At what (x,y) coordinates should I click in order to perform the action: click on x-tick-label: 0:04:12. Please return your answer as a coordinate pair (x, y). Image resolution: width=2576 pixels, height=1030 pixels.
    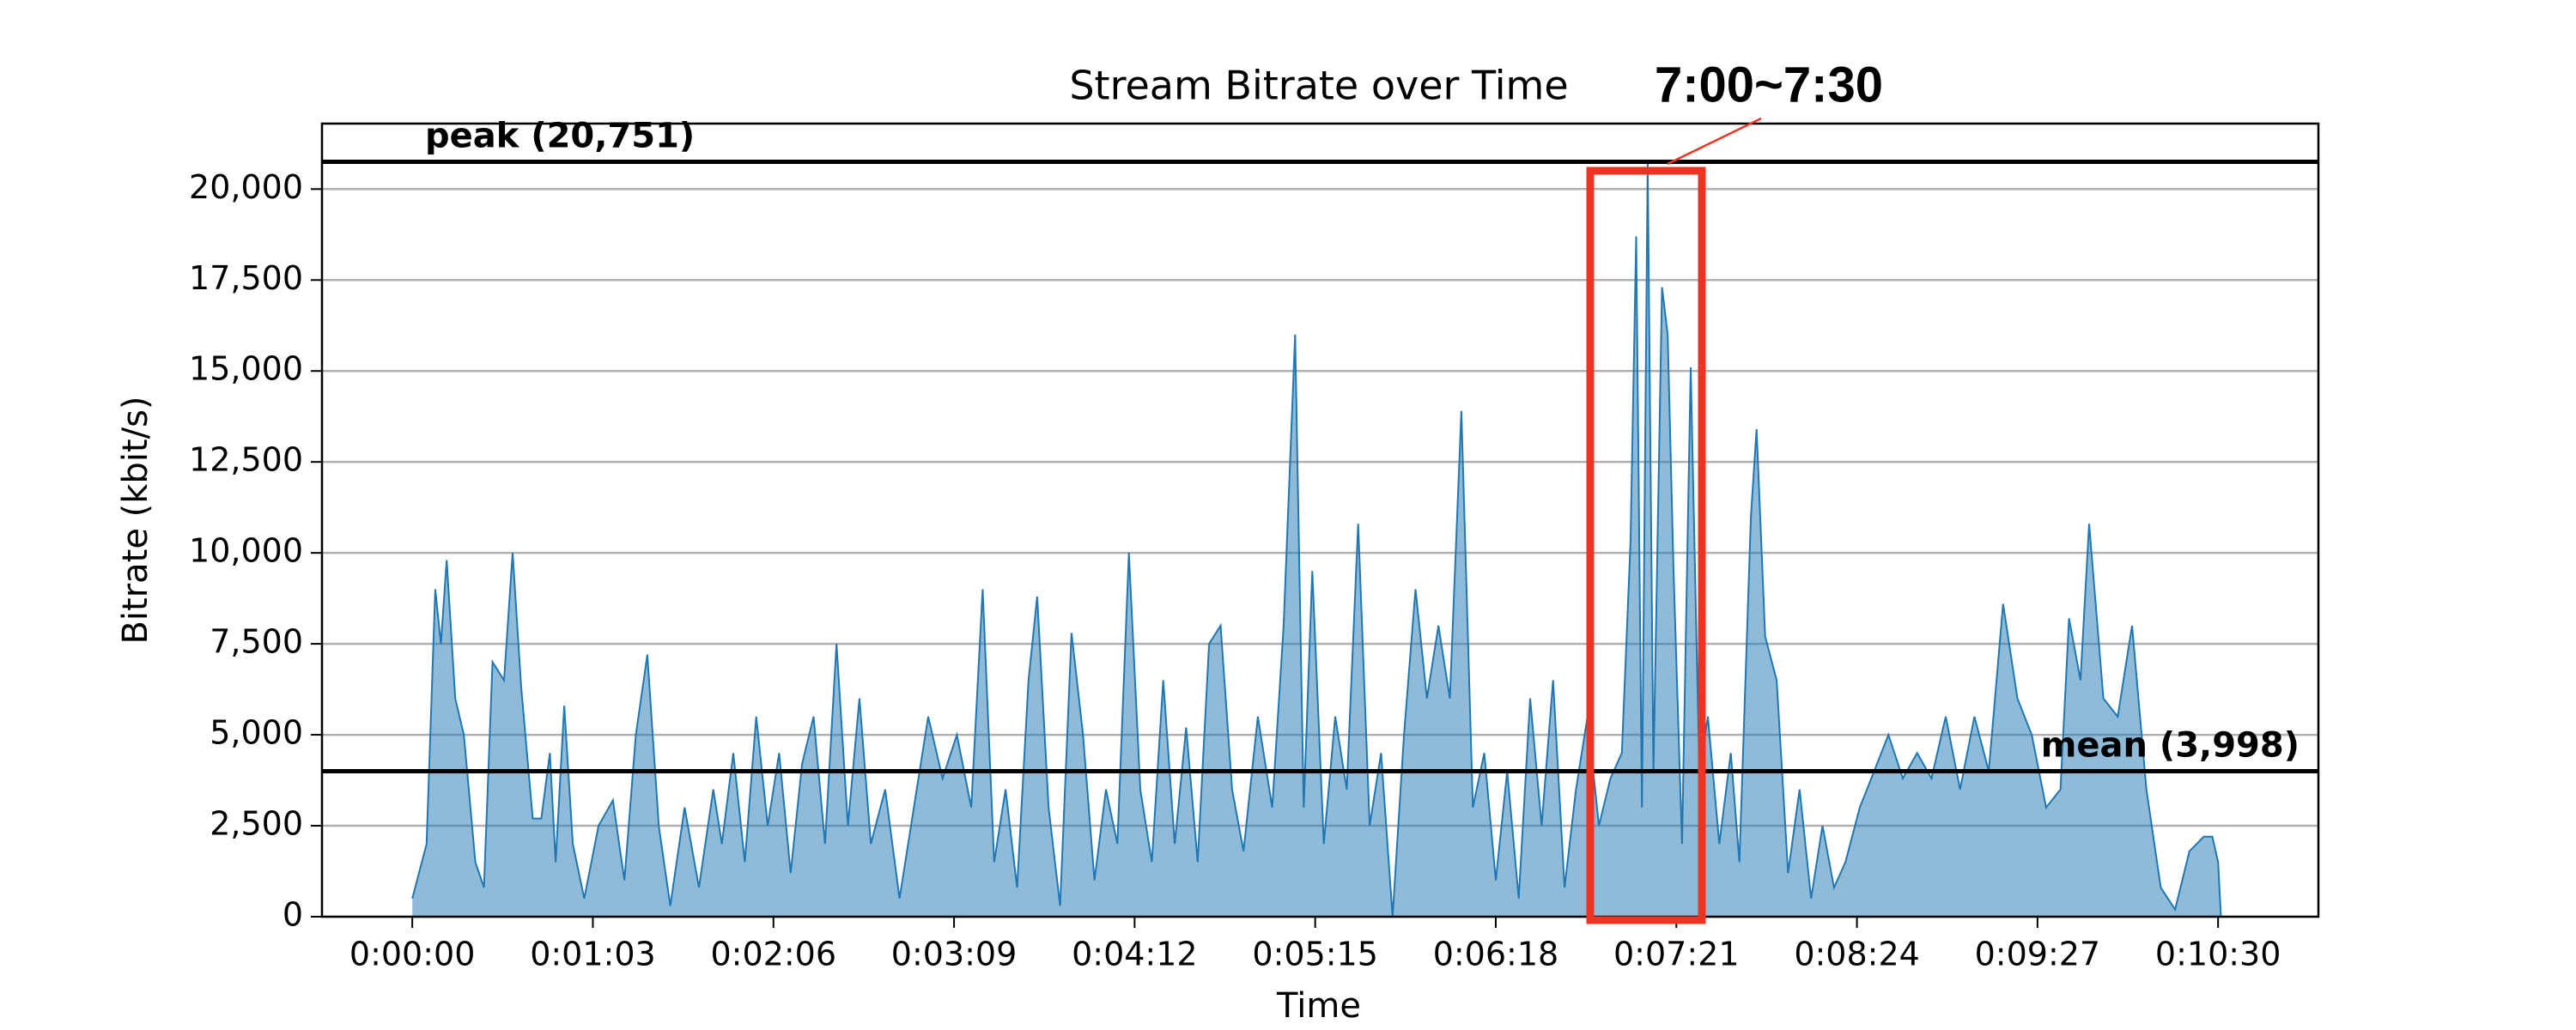
    Looking at the image, I should click on (1135, 954).